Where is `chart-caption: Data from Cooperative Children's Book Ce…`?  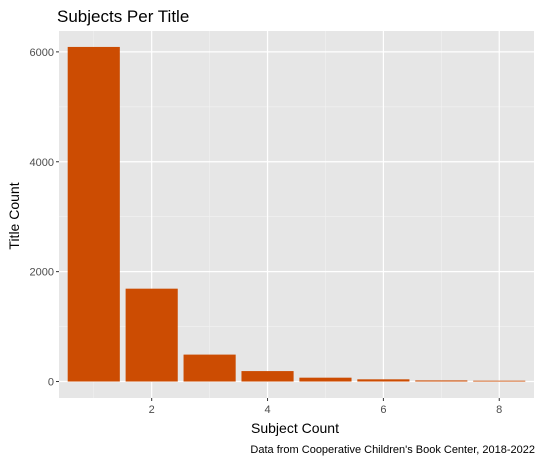
chart-caption: Data from Cooperative Children's Book Ce… is located at coordinates (392, 450).